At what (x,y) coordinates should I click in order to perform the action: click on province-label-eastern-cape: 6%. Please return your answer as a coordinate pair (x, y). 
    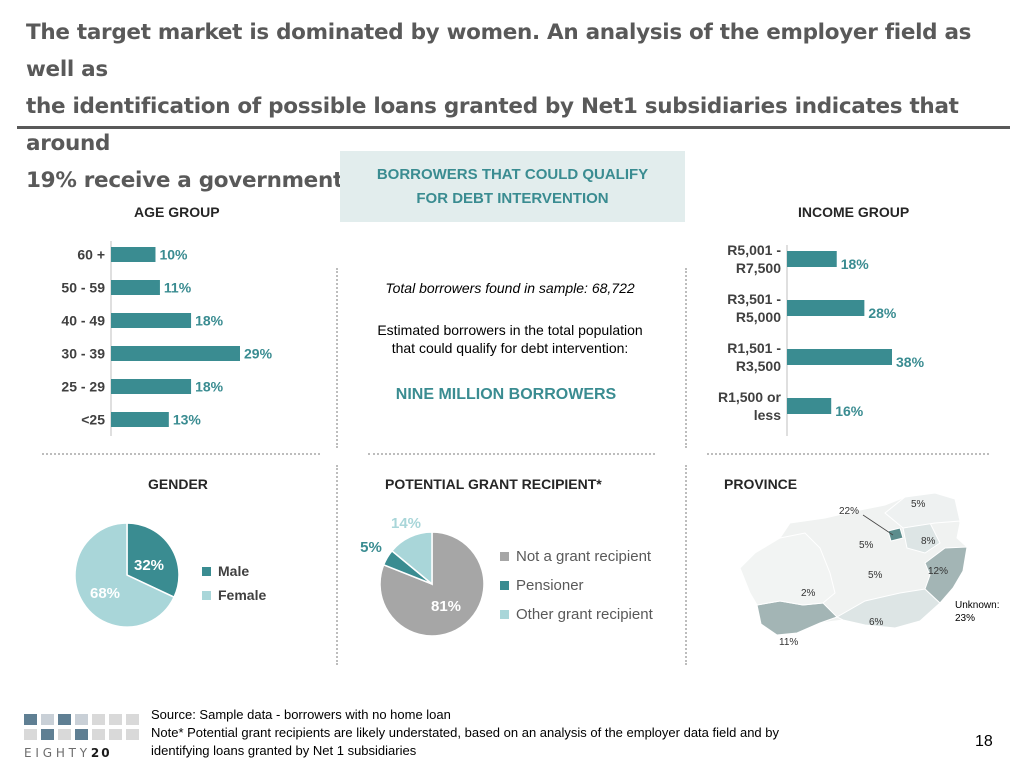
    Looking at the image, I should click on (876, 622).